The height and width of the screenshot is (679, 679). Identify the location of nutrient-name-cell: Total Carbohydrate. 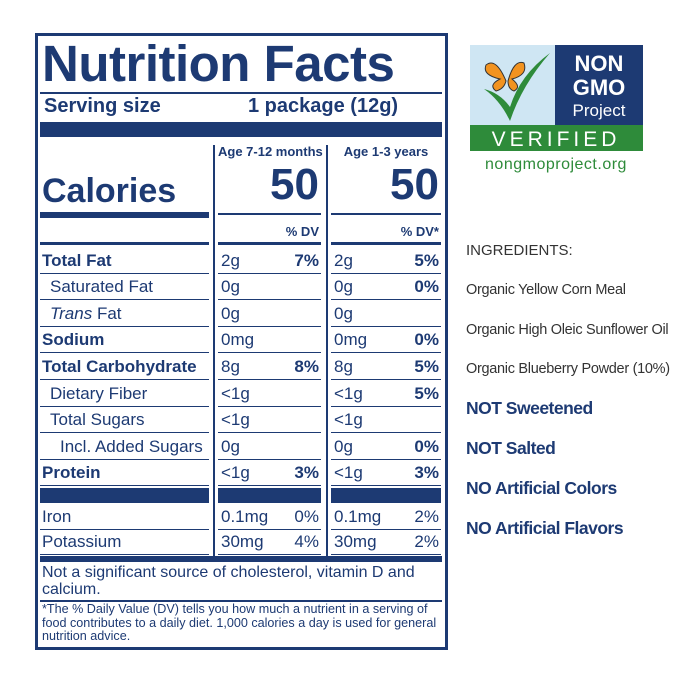
(124, 366).